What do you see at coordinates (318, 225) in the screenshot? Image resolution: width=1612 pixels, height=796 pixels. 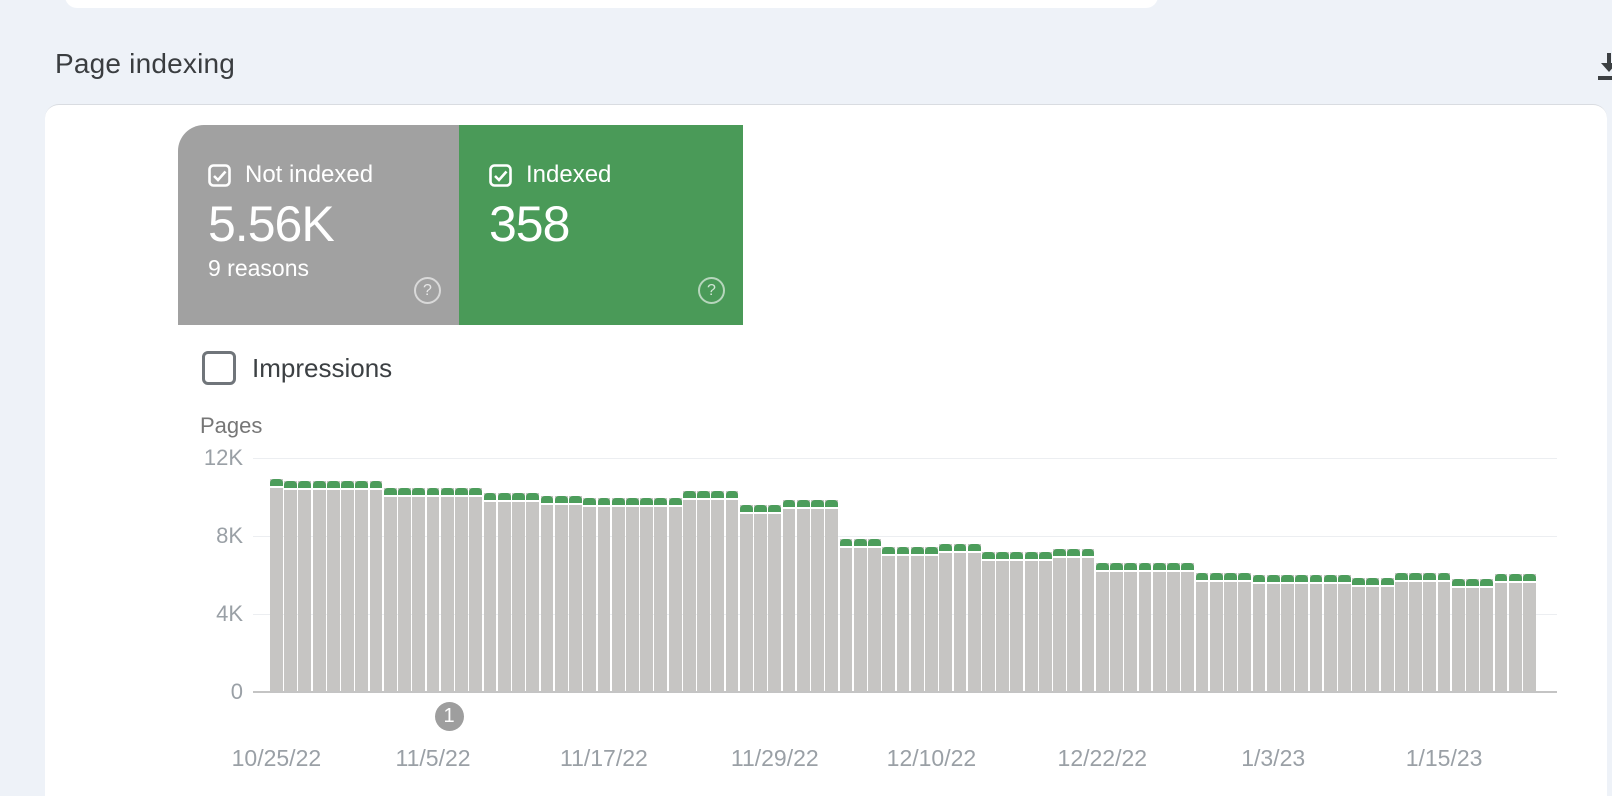 I see `not-indexed-toggle-card: Not indexed 5.56K 9 reasons ?` at bounding box center [318, 225].